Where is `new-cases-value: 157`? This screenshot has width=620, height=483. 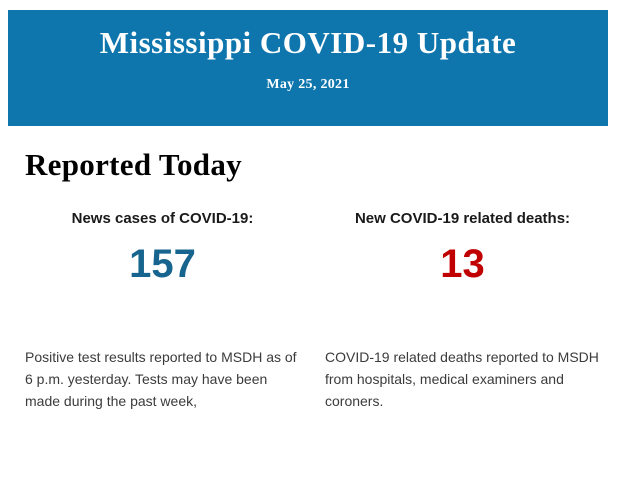
new-cases-value: 157 is located at coordinates (162, 264).